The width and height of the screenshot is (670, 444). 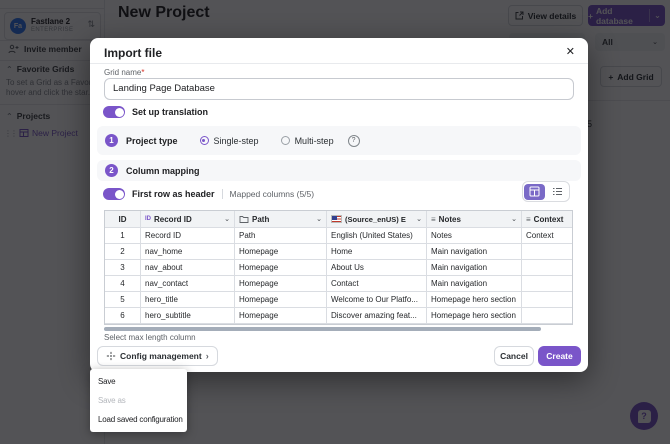 What do you see at coordinates (111, 170) in the screenshot?
I see `step2-number: 2` at bounding box center [111, 170].